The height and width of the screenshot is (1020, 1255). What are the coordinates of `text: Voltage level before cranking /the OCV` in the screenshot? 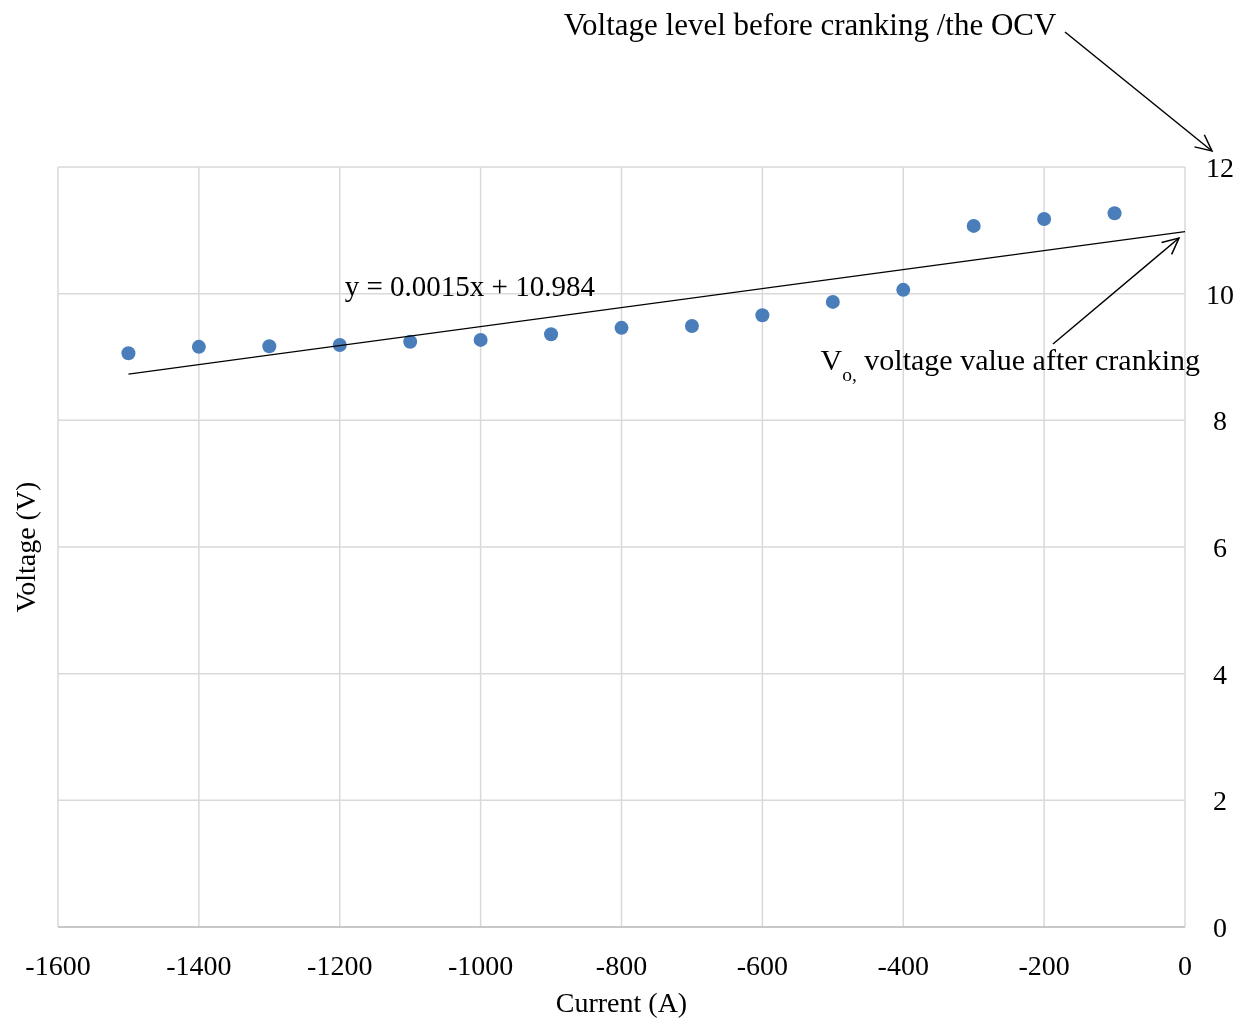 It's located at (810, 24).